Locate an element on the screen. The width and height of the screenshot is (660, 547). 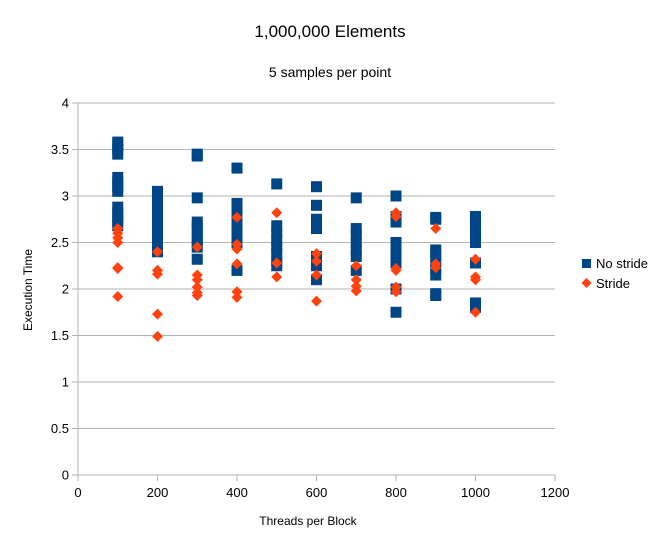
y-tick-label: 0.5 is located at coordinates (60, 428).